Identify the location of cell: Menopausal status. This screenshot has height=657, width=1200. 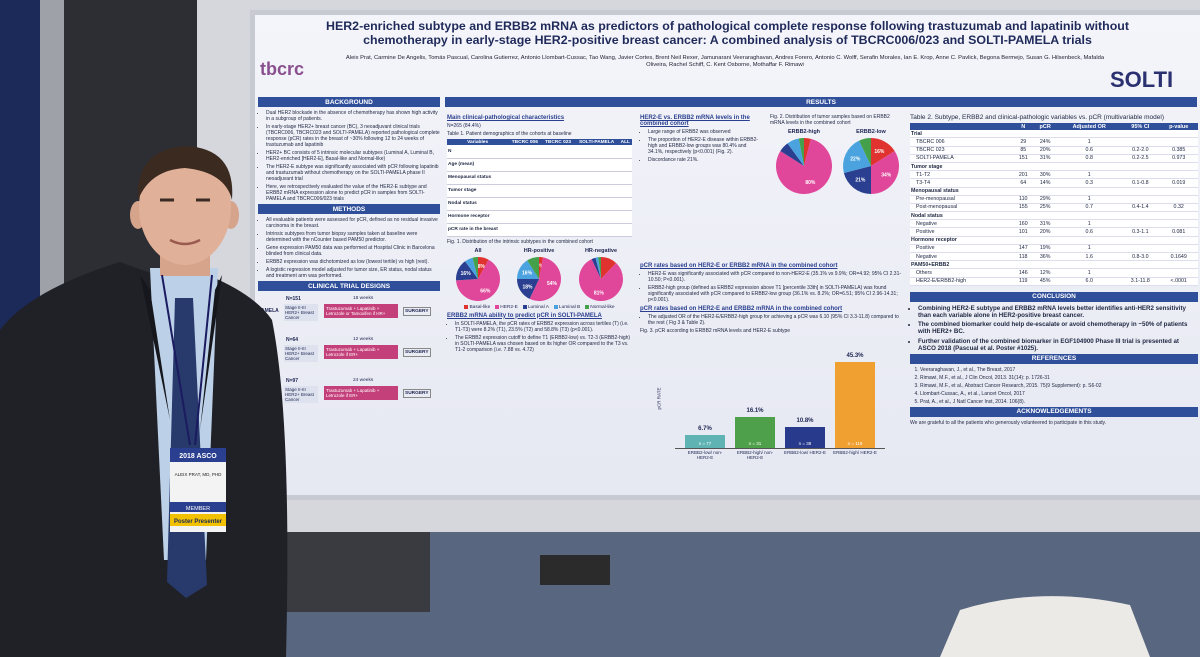
(935, 191).